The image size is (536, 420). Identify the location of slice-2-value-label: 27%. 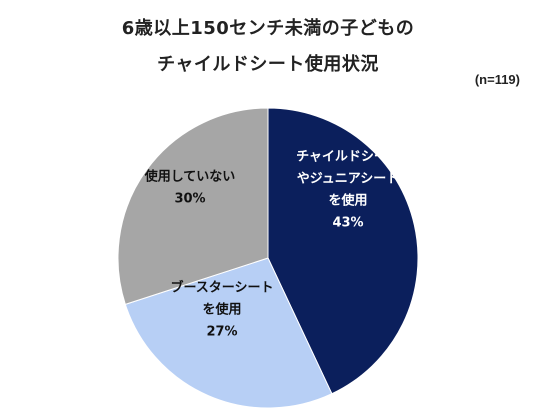
(221, 332).